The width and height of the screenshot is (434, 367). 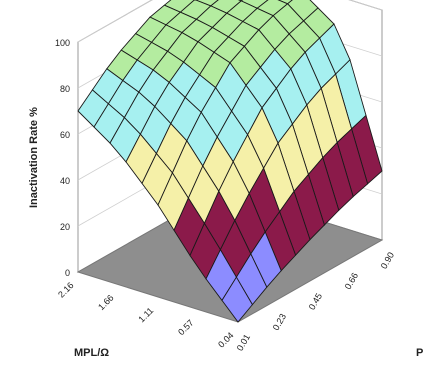 I want to click on y-tick-label: 0.23, so click(x=279, y=322).